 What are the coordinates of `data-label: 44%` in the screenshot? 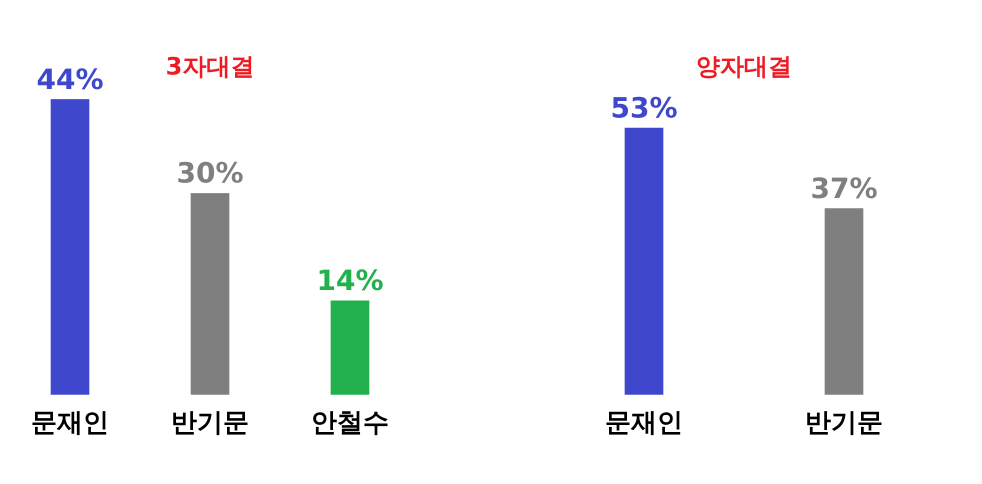 It's located at (70, 79).